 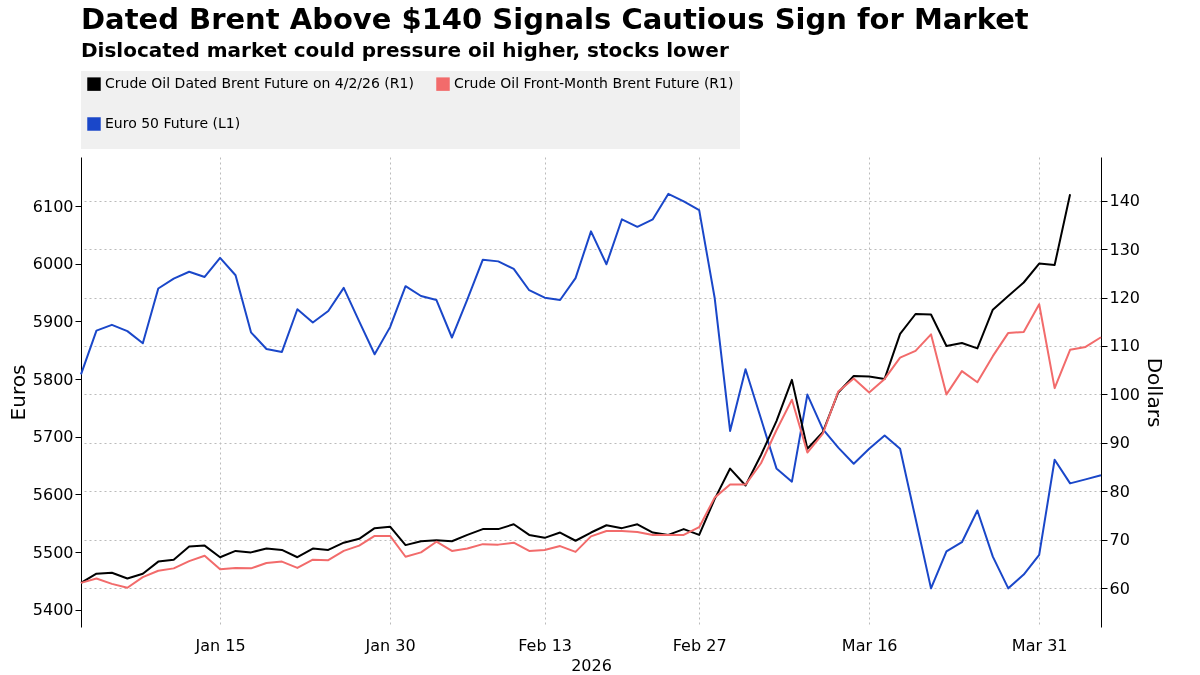 I want to click on x-tick-label: Mar 31, so click(x=1039, y=645).